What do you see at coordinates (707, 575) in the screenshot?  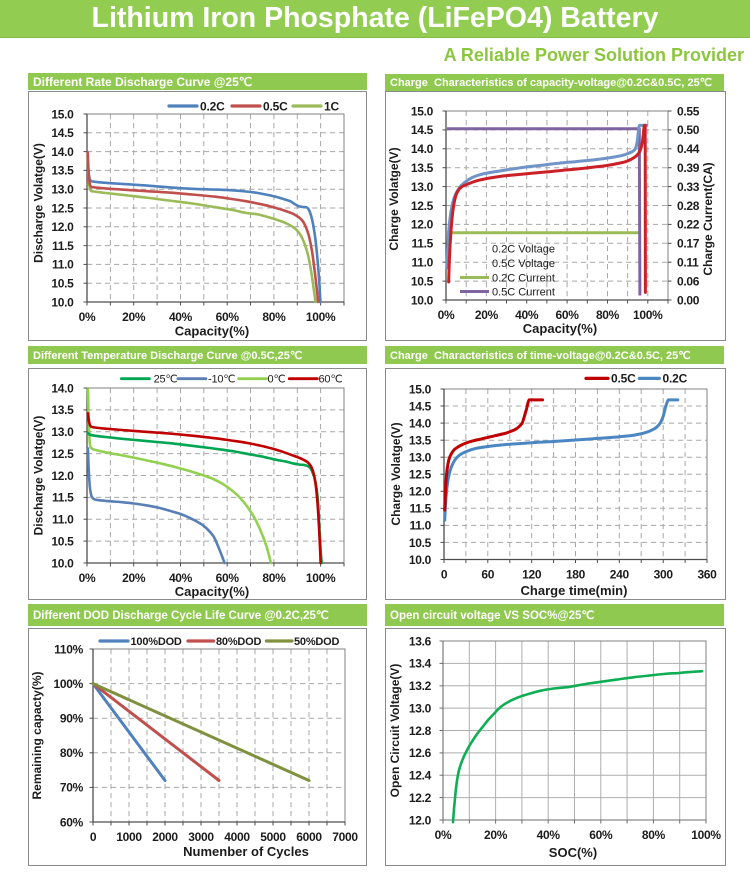 I see `svg-text: 360` at bounding box center [707, 575].